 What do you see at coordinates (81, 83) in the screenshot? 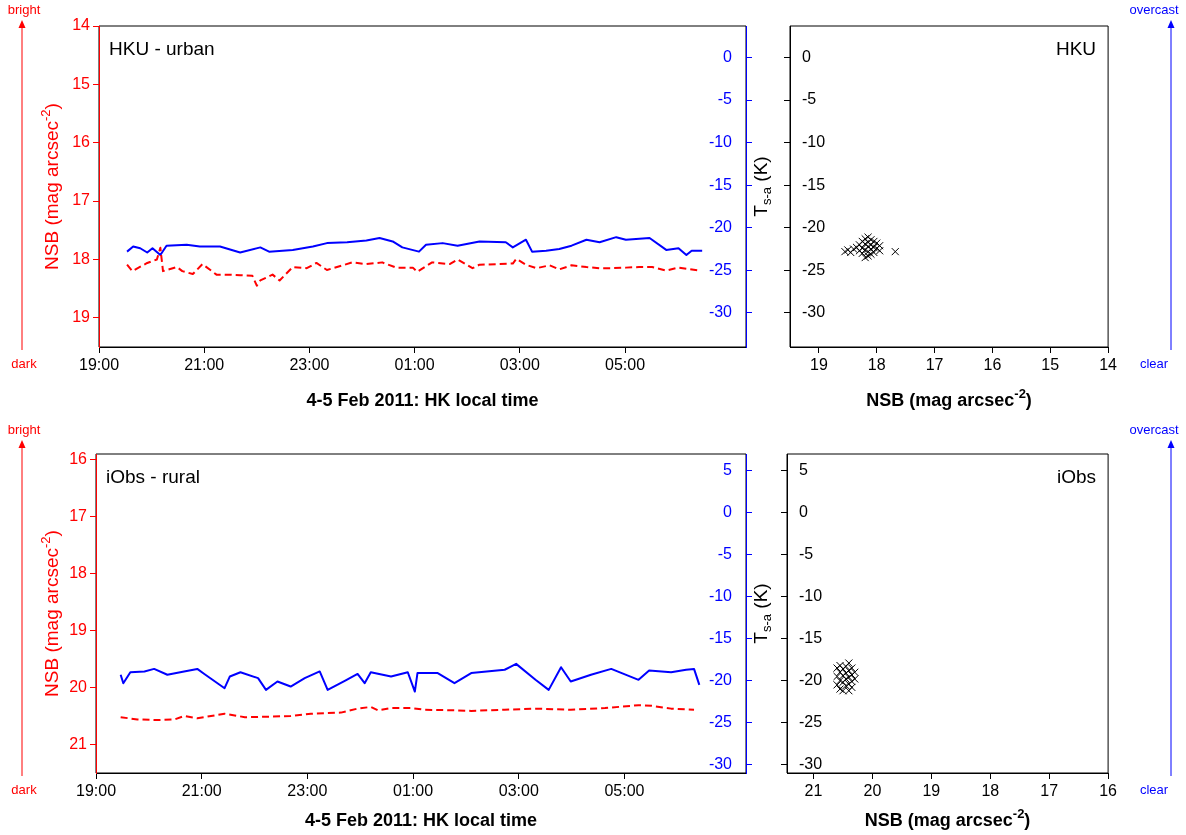
I see `y-tick-label: 15` at bounding box center [81, 83].